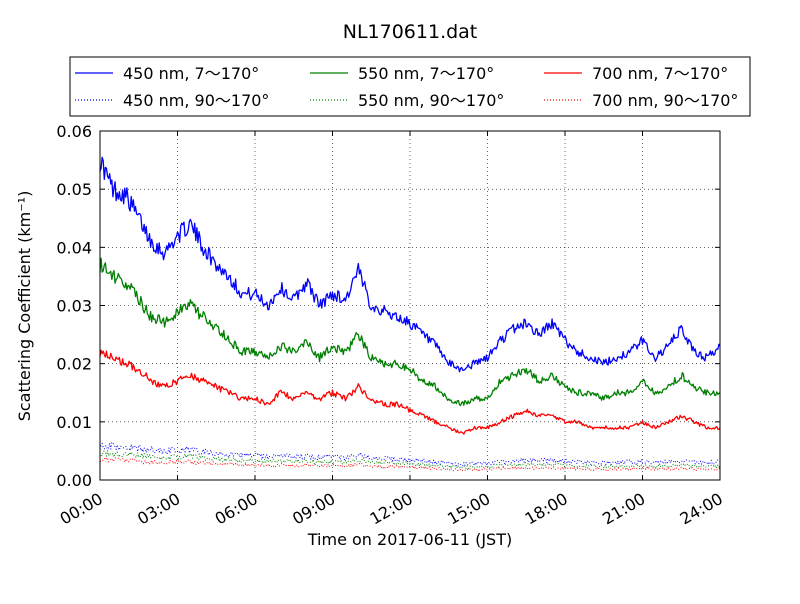  Describe the element at coordinates (74, 247) in the screenshot. I see `y-tick-label: 0.04` at that location.